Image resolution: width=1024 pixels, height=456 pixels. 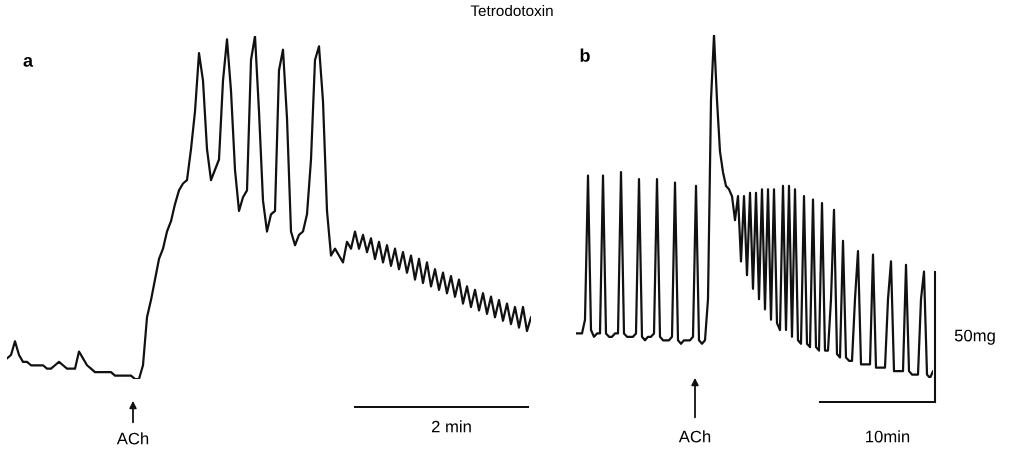 I want to click on text: 2 min, so click(x=451, y=426).